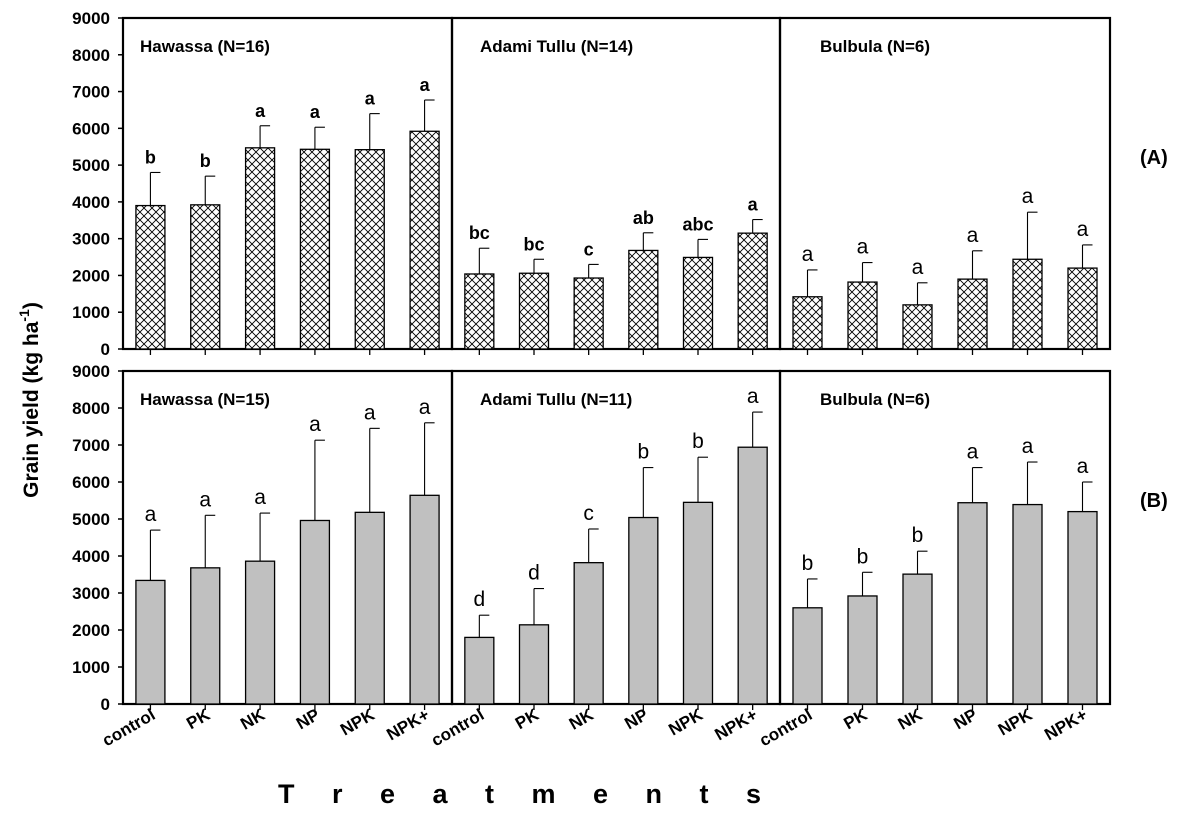 The height and width of the screenshot is (814, 1182). I want to click on y-tick-label: 0, so click(105, 349).